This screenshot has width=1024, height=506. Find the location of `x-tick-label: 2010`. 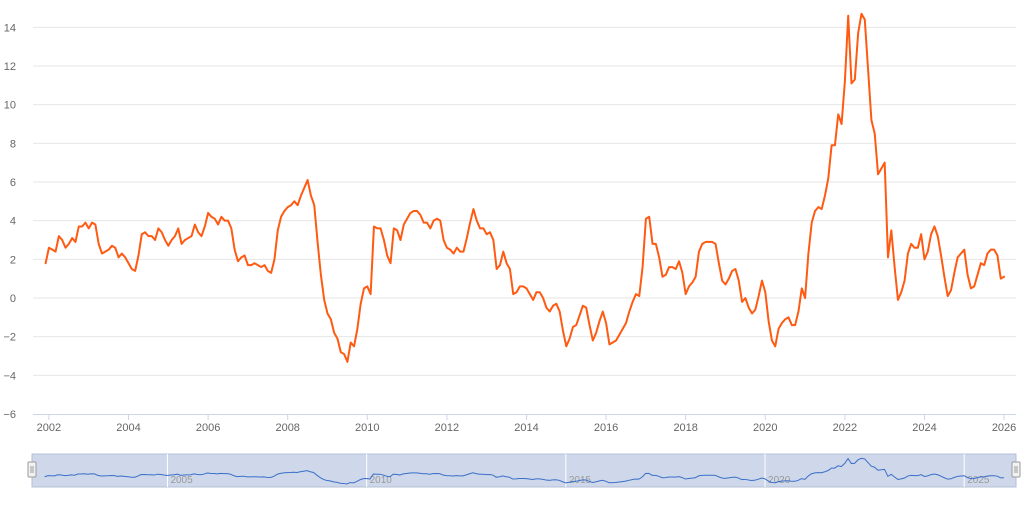

x-tick-label: 2010 is located at coordinates (367, 428).